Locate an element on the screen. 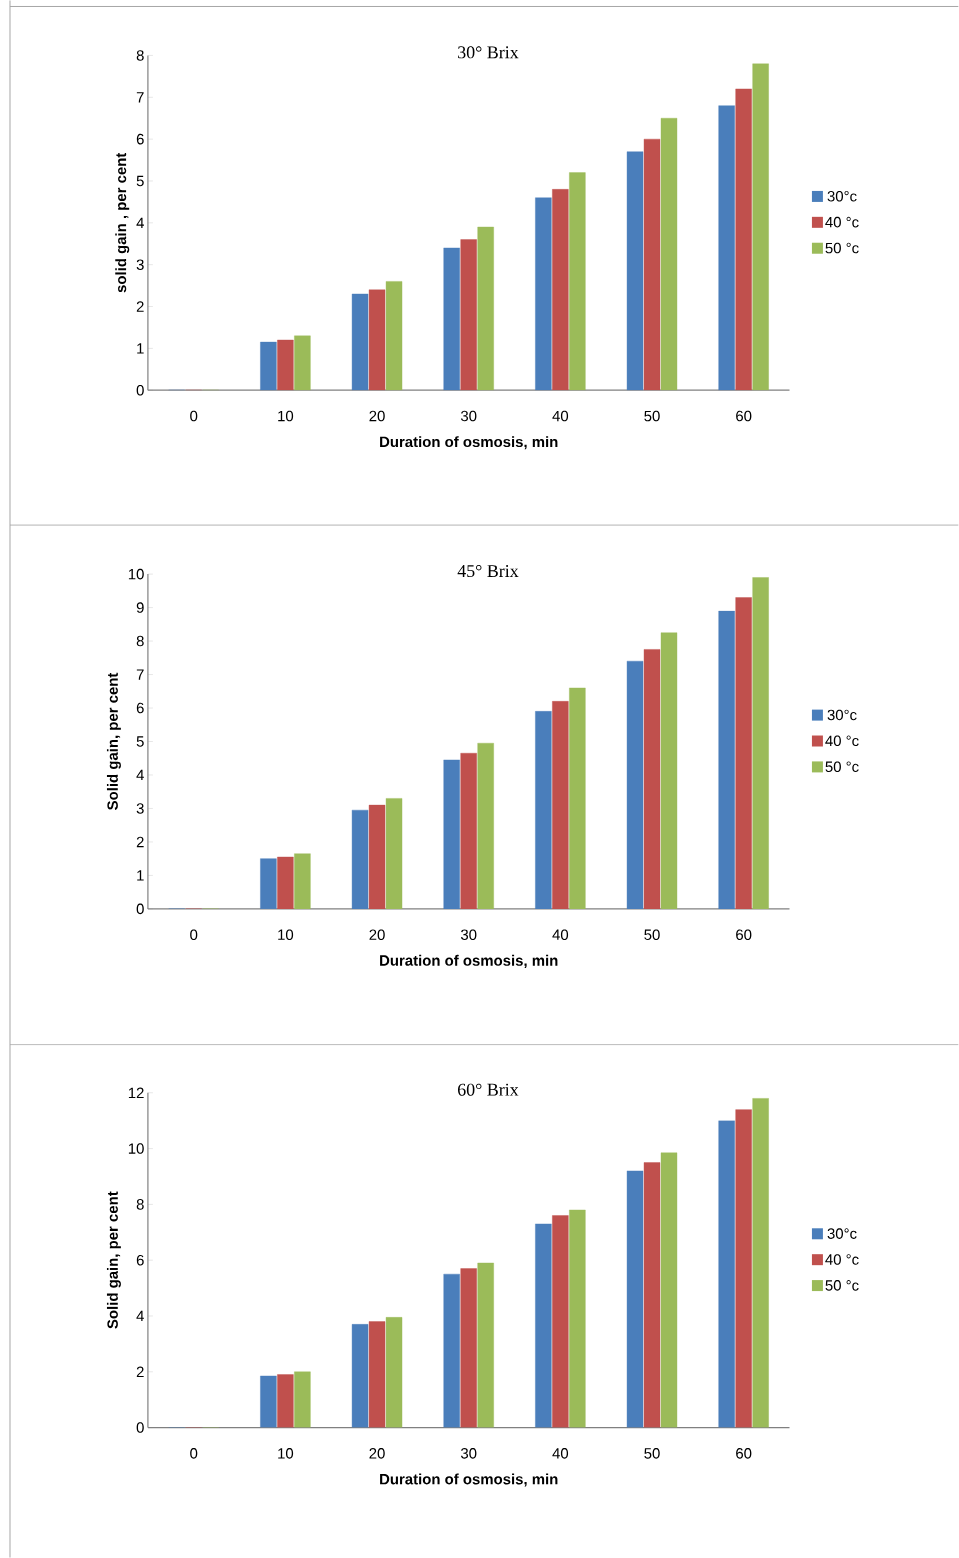 The image size is (959, 1558). y-tick-label: 9 is located at coordinates (140, 607).